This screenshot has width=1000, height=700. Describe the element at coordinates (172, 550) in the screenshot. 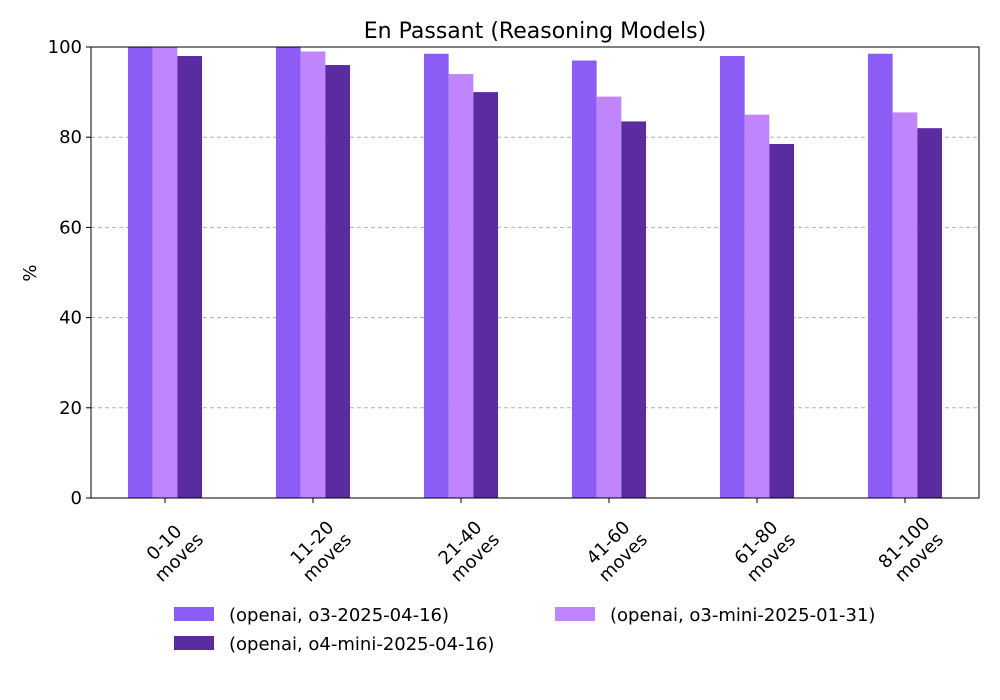

I see `x-tick-label: 0-10moves` at that location.